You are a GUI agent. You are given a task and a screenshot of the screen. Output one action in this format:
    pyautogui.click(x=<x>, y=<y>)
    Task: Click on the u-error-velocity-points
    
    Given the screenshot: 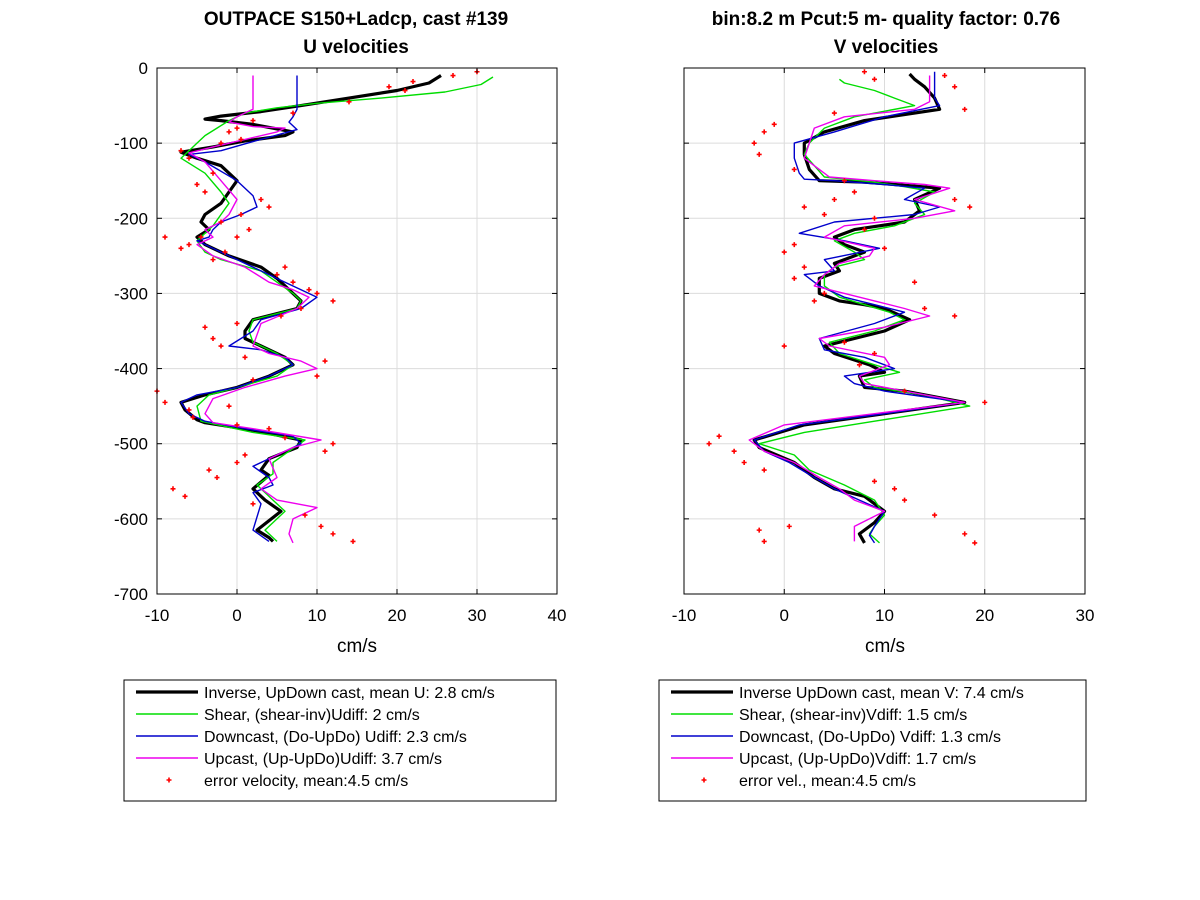 What is the action you would take?
    pyautogui.click(x=317, y=306)
    